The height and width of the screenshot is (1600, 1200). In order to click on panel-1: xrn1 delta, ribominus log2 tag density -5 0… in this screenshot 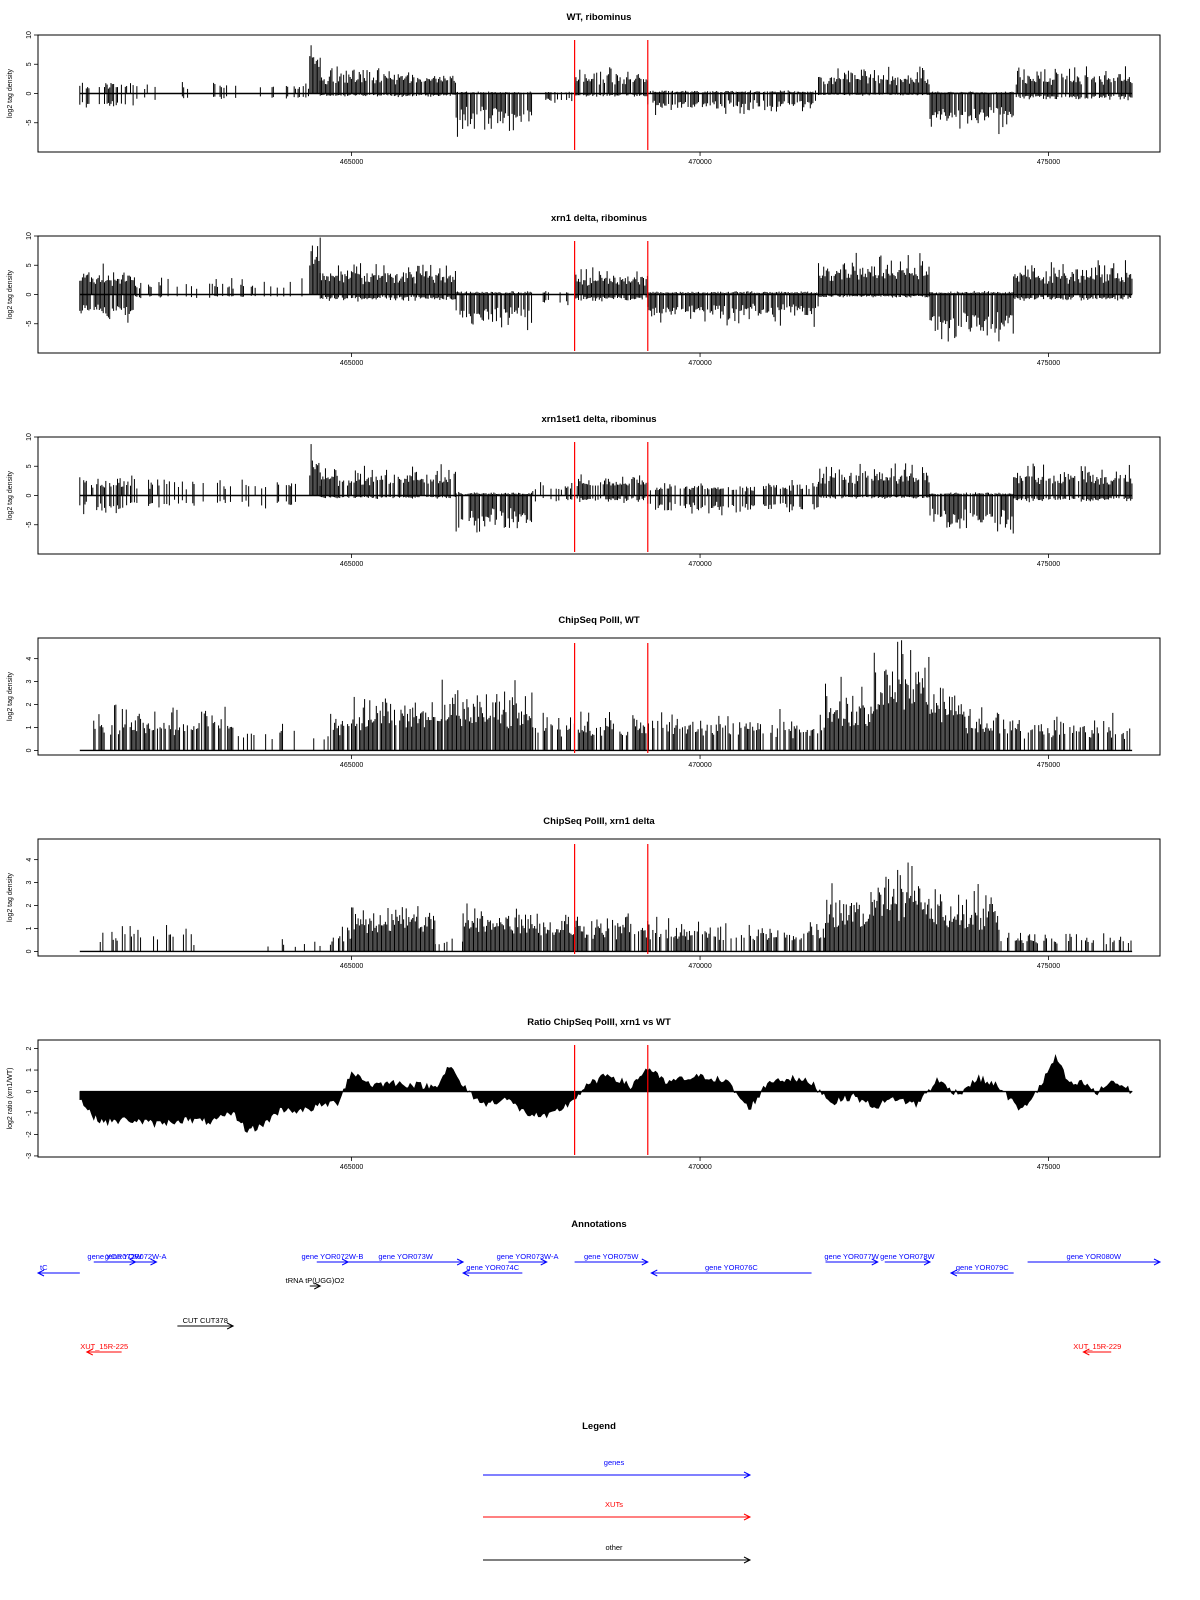, I will do `click(584, 290)`.